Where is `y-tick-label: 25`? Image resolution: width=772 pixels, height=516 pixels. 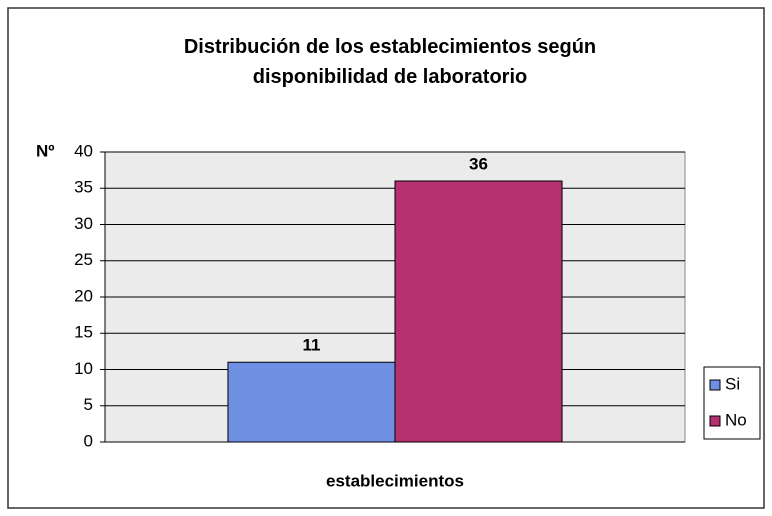 y-tick-label: 25 is located at coordinates (83, 259).